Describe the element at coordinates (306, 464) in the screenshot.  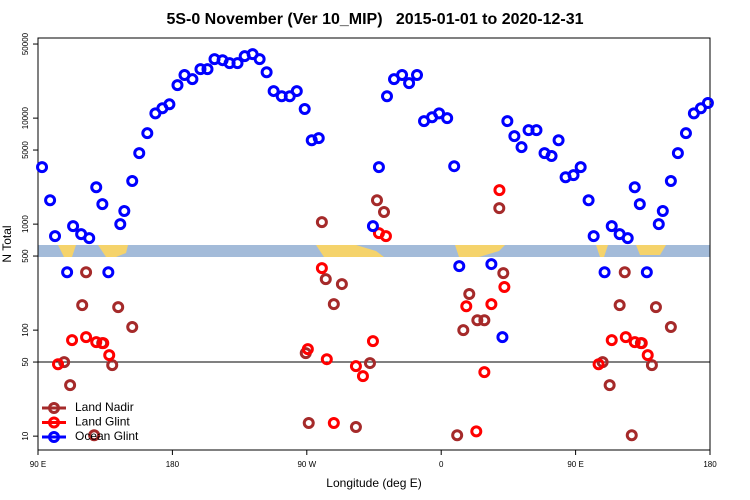
I see `x-tick-label: 90 W` at that location.